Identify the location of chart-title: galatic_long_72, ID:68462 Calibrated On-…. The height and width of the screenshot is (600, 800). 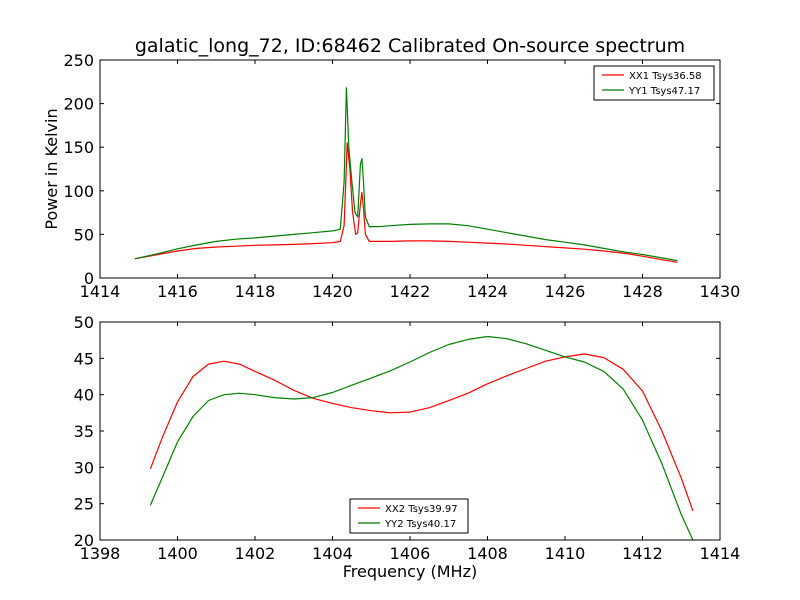
(410, 46).